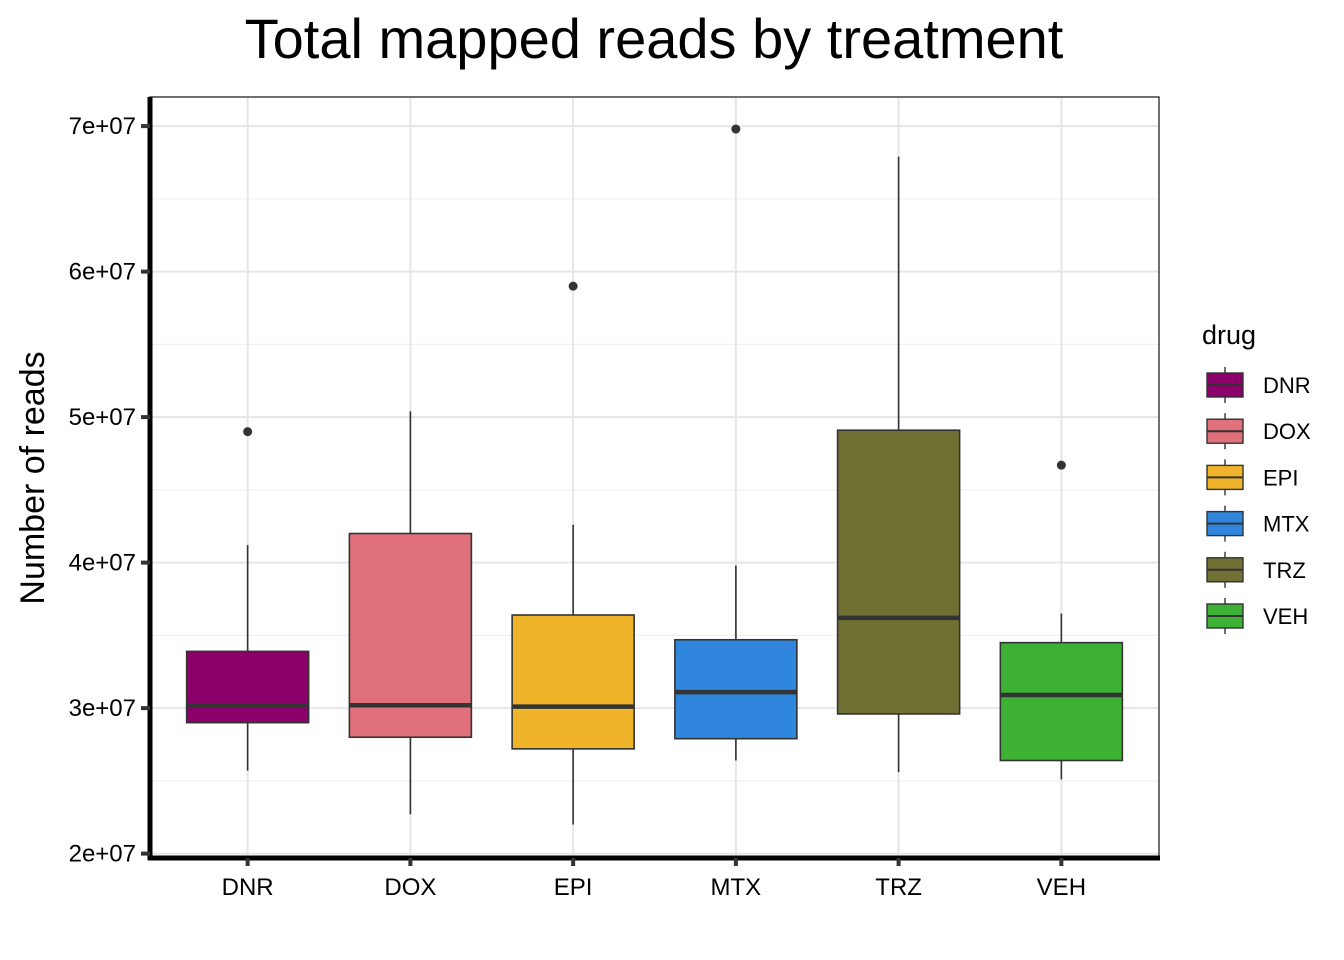 This screenshot has width=1344, height=960. Describe the element at coordinates (573, 553) in the screenshot. I see `box-epi` at that location.